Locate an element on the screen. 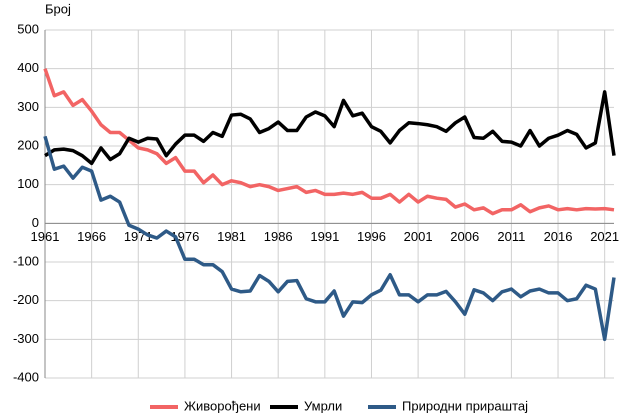  y-axis-label: Број is located at coordinates (58, 8).